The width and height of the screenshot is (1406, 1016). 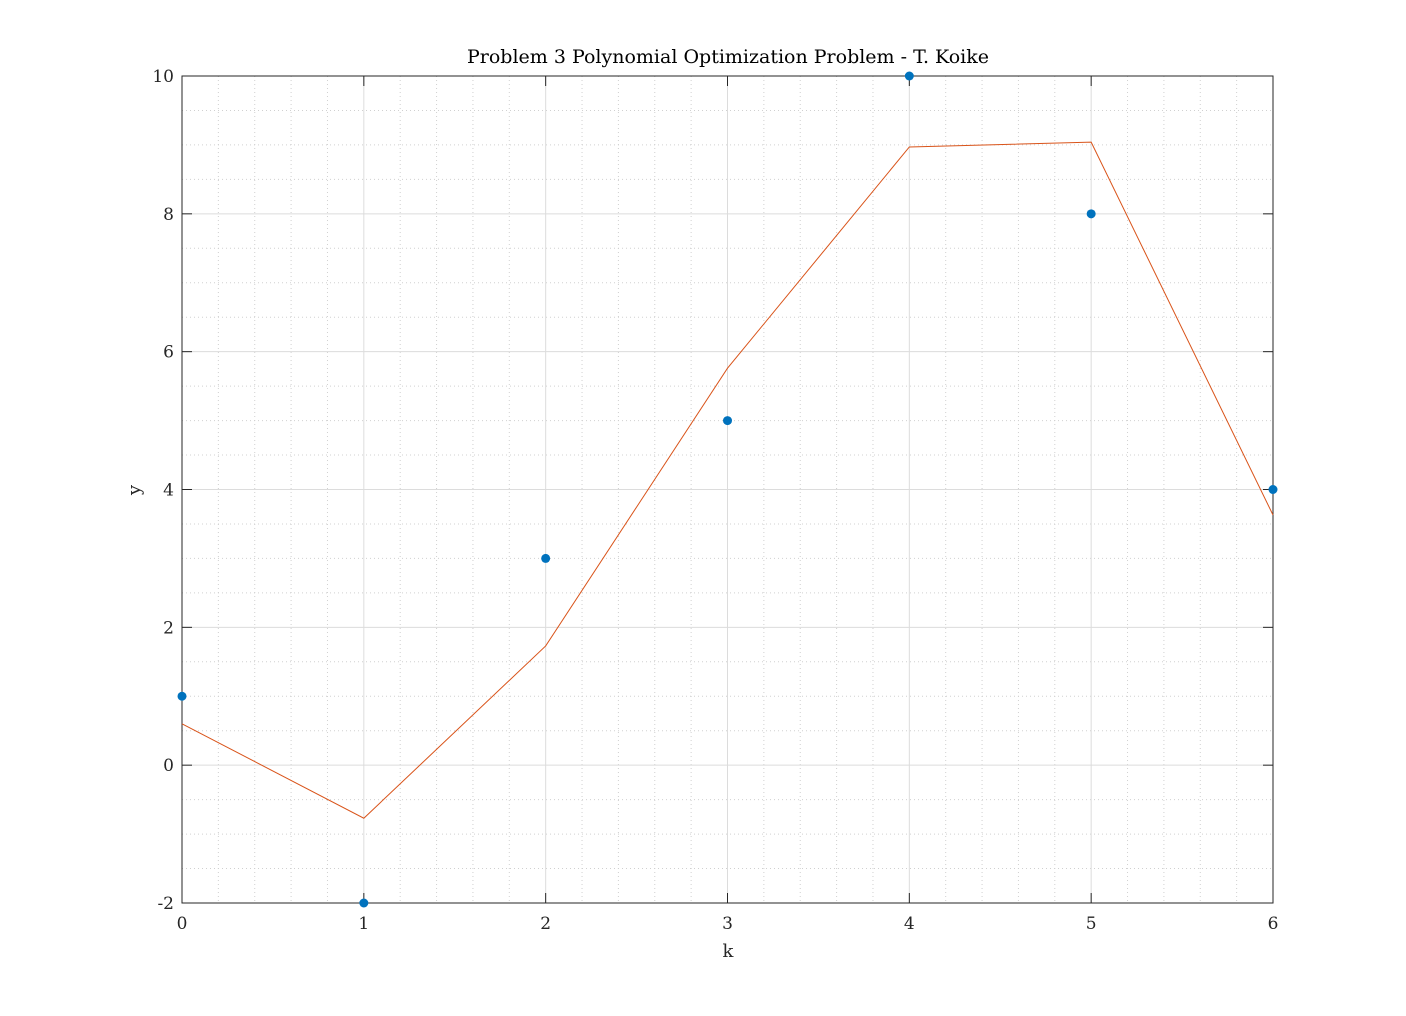 What do you see at coordinates (163, 77) in the screenshot?
I see `y-tick-label: 10` at bounding box center [163, 77].